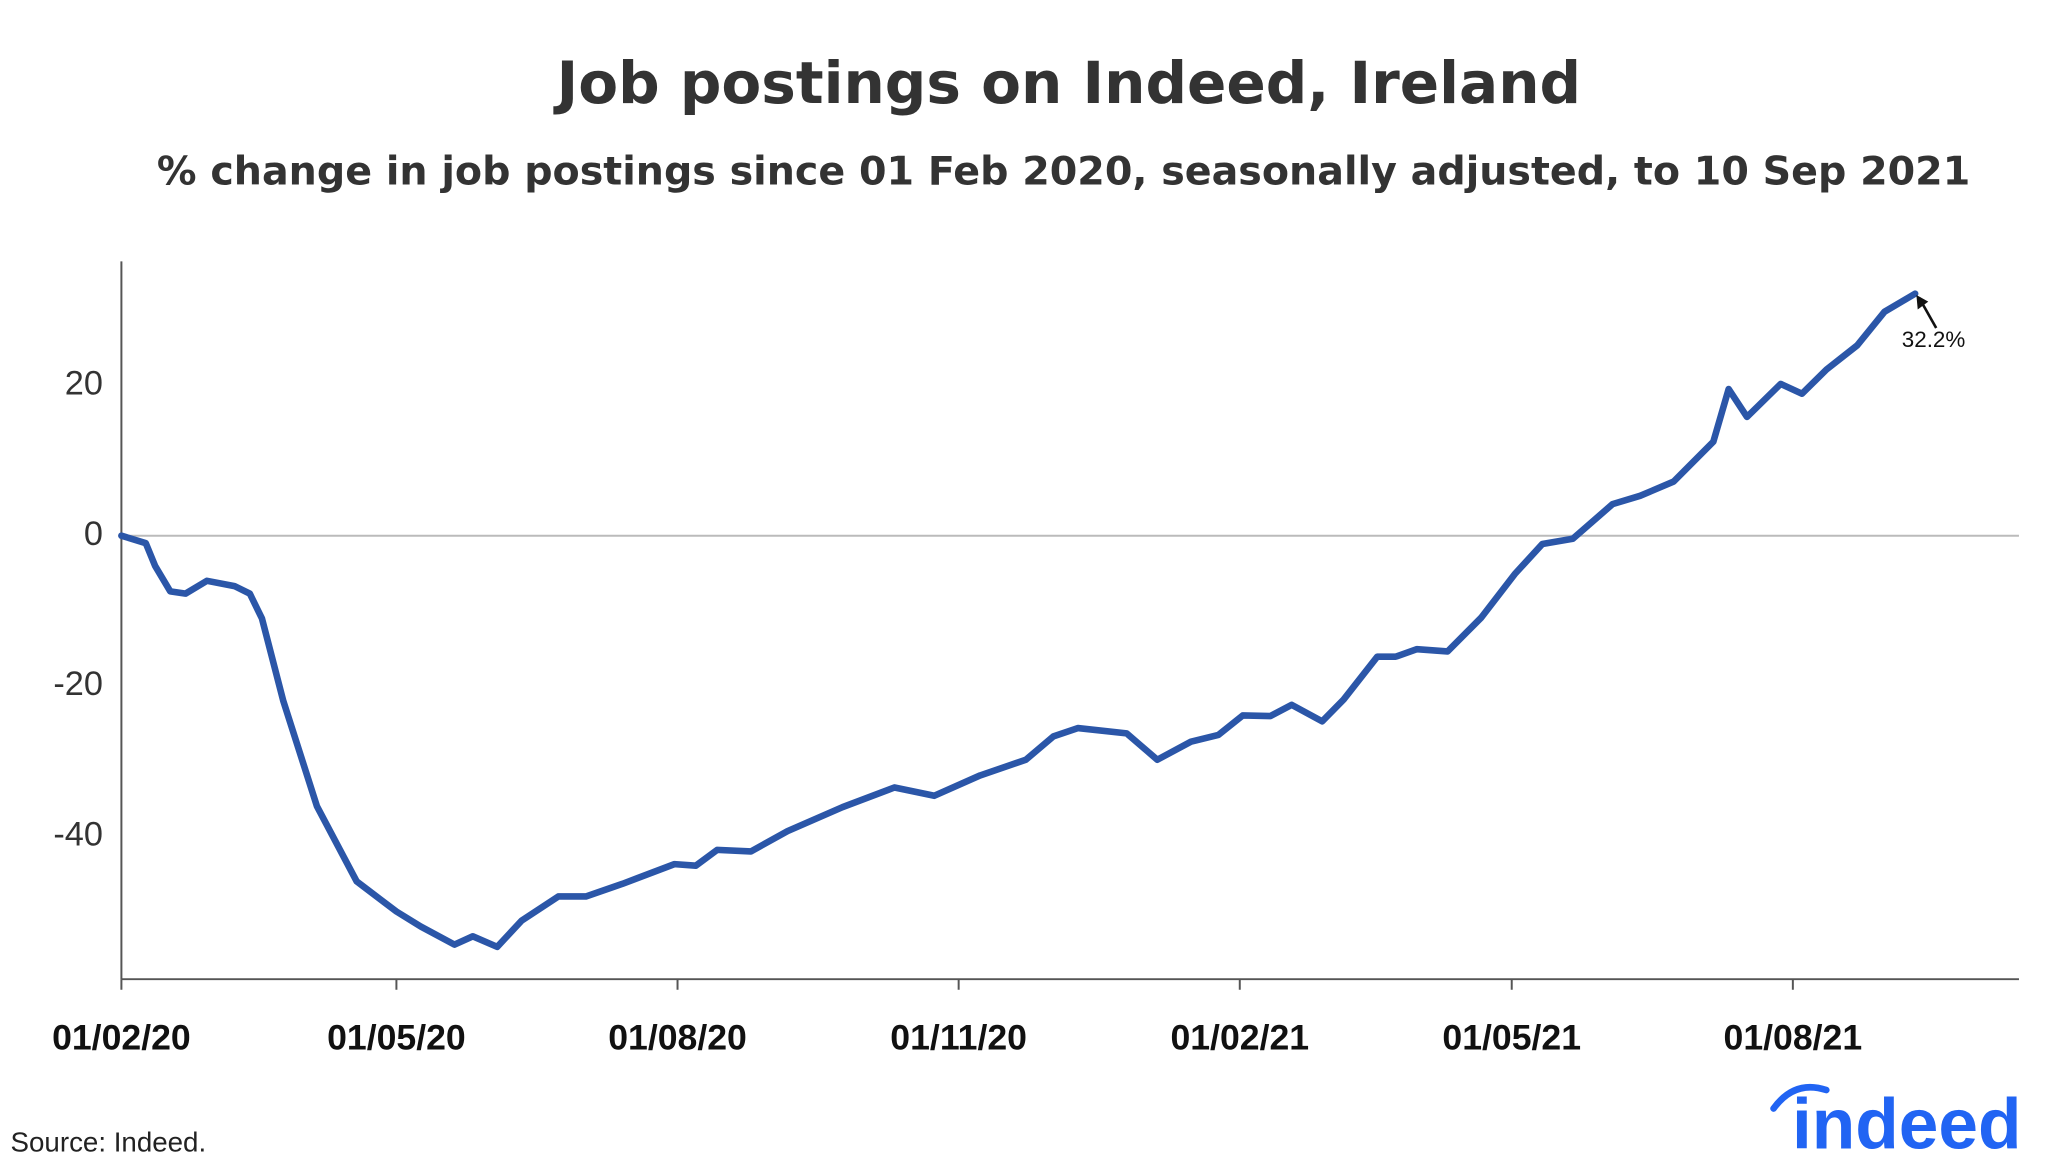  Describe the element at coordinates (1907, 1124) in the screenshot. I see `logo: indeed` at that location.